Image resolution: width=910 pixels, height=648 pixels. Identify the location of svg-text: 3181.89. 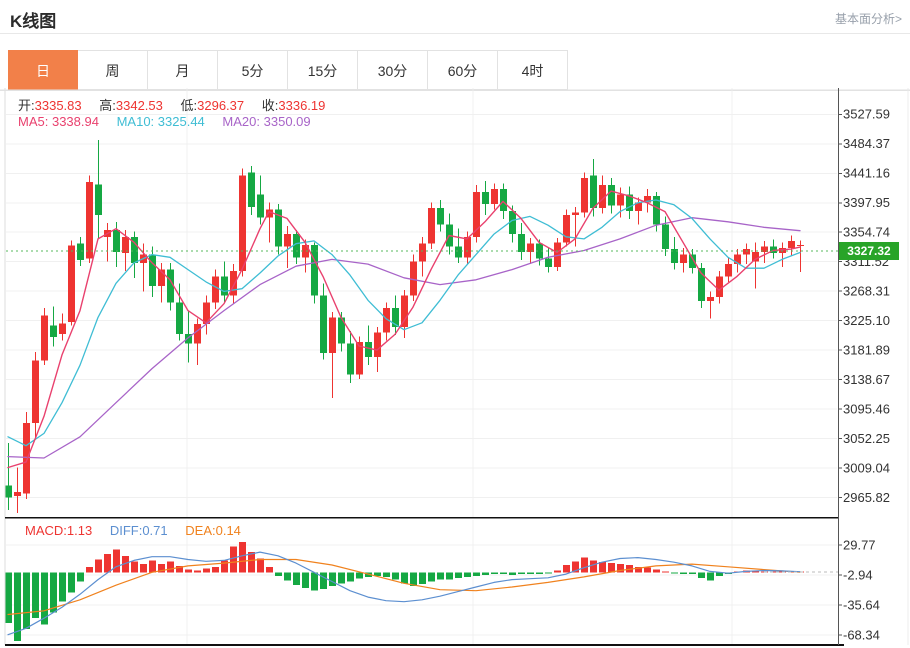
(866, 350).